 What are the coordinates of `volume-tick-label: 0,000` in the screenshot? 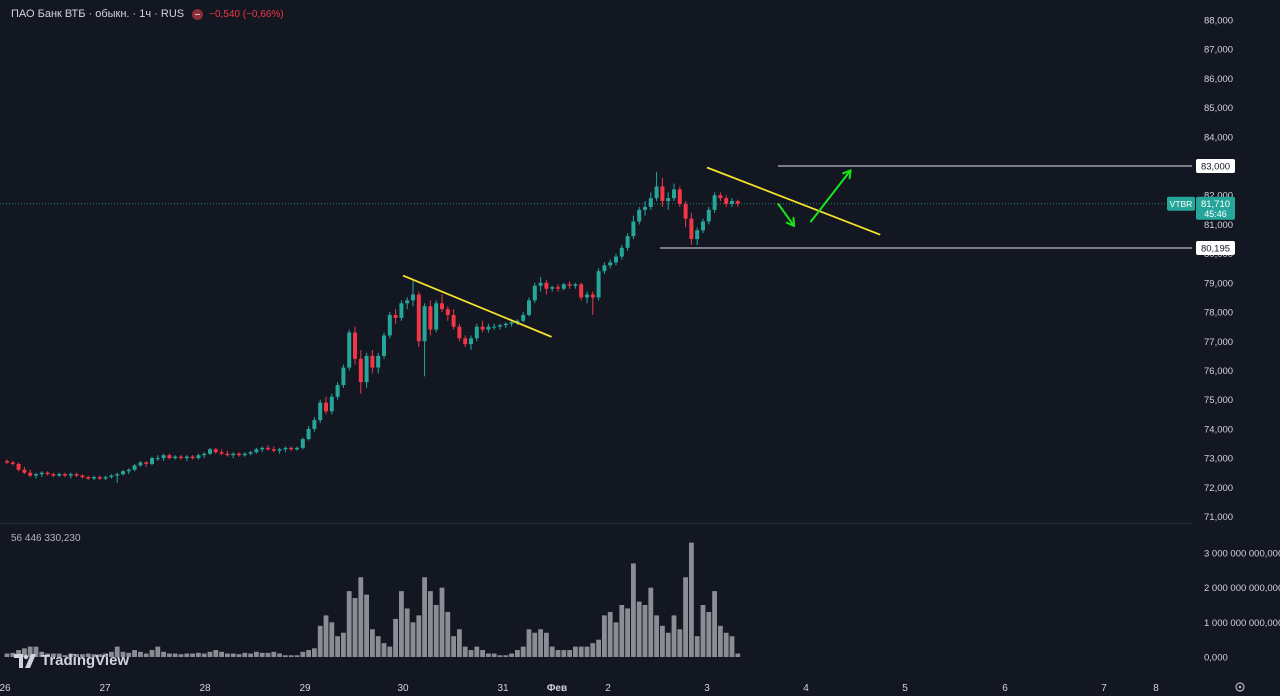 It's located at (1216, 658).